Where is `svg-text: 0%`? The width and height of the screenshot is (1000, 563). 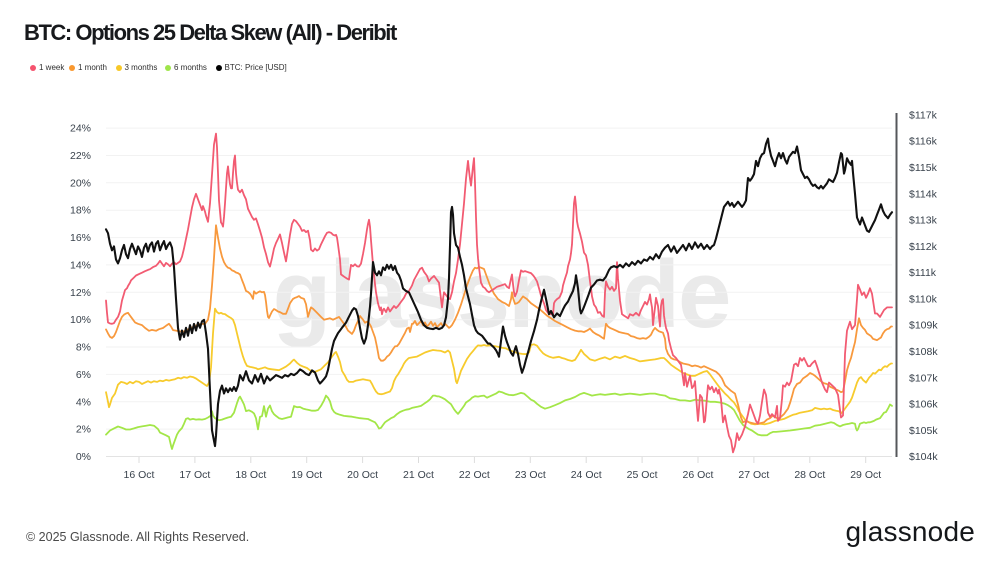
svg-text: 0% is located at coordinates (83, 457).